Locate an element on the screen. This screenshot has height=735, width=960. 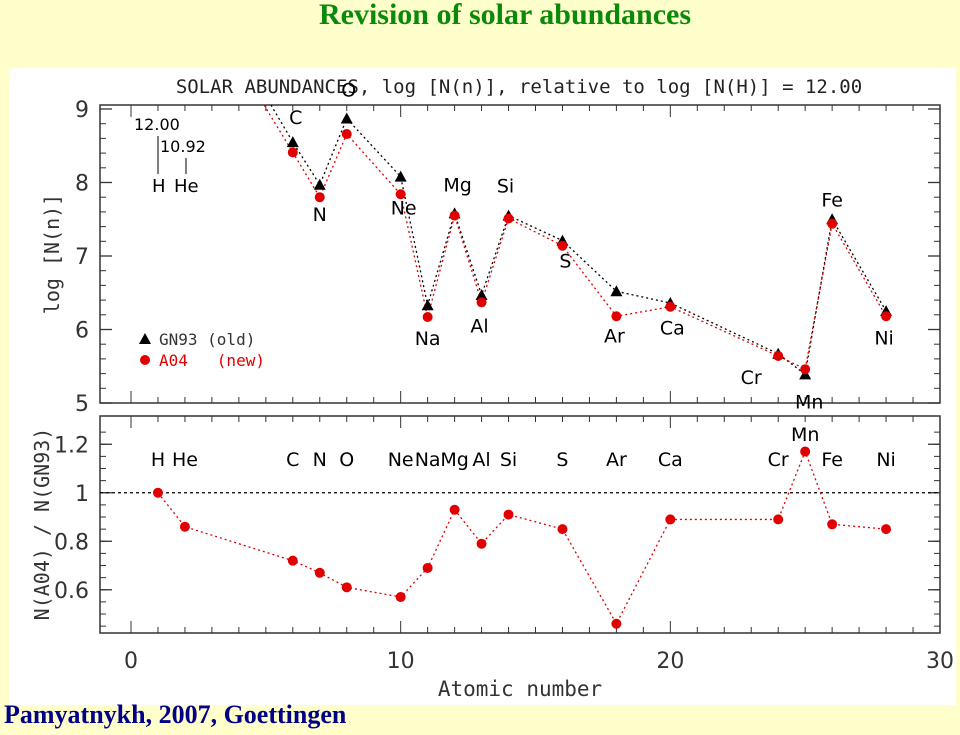
element-label: C is located at coordinates (295, 118).